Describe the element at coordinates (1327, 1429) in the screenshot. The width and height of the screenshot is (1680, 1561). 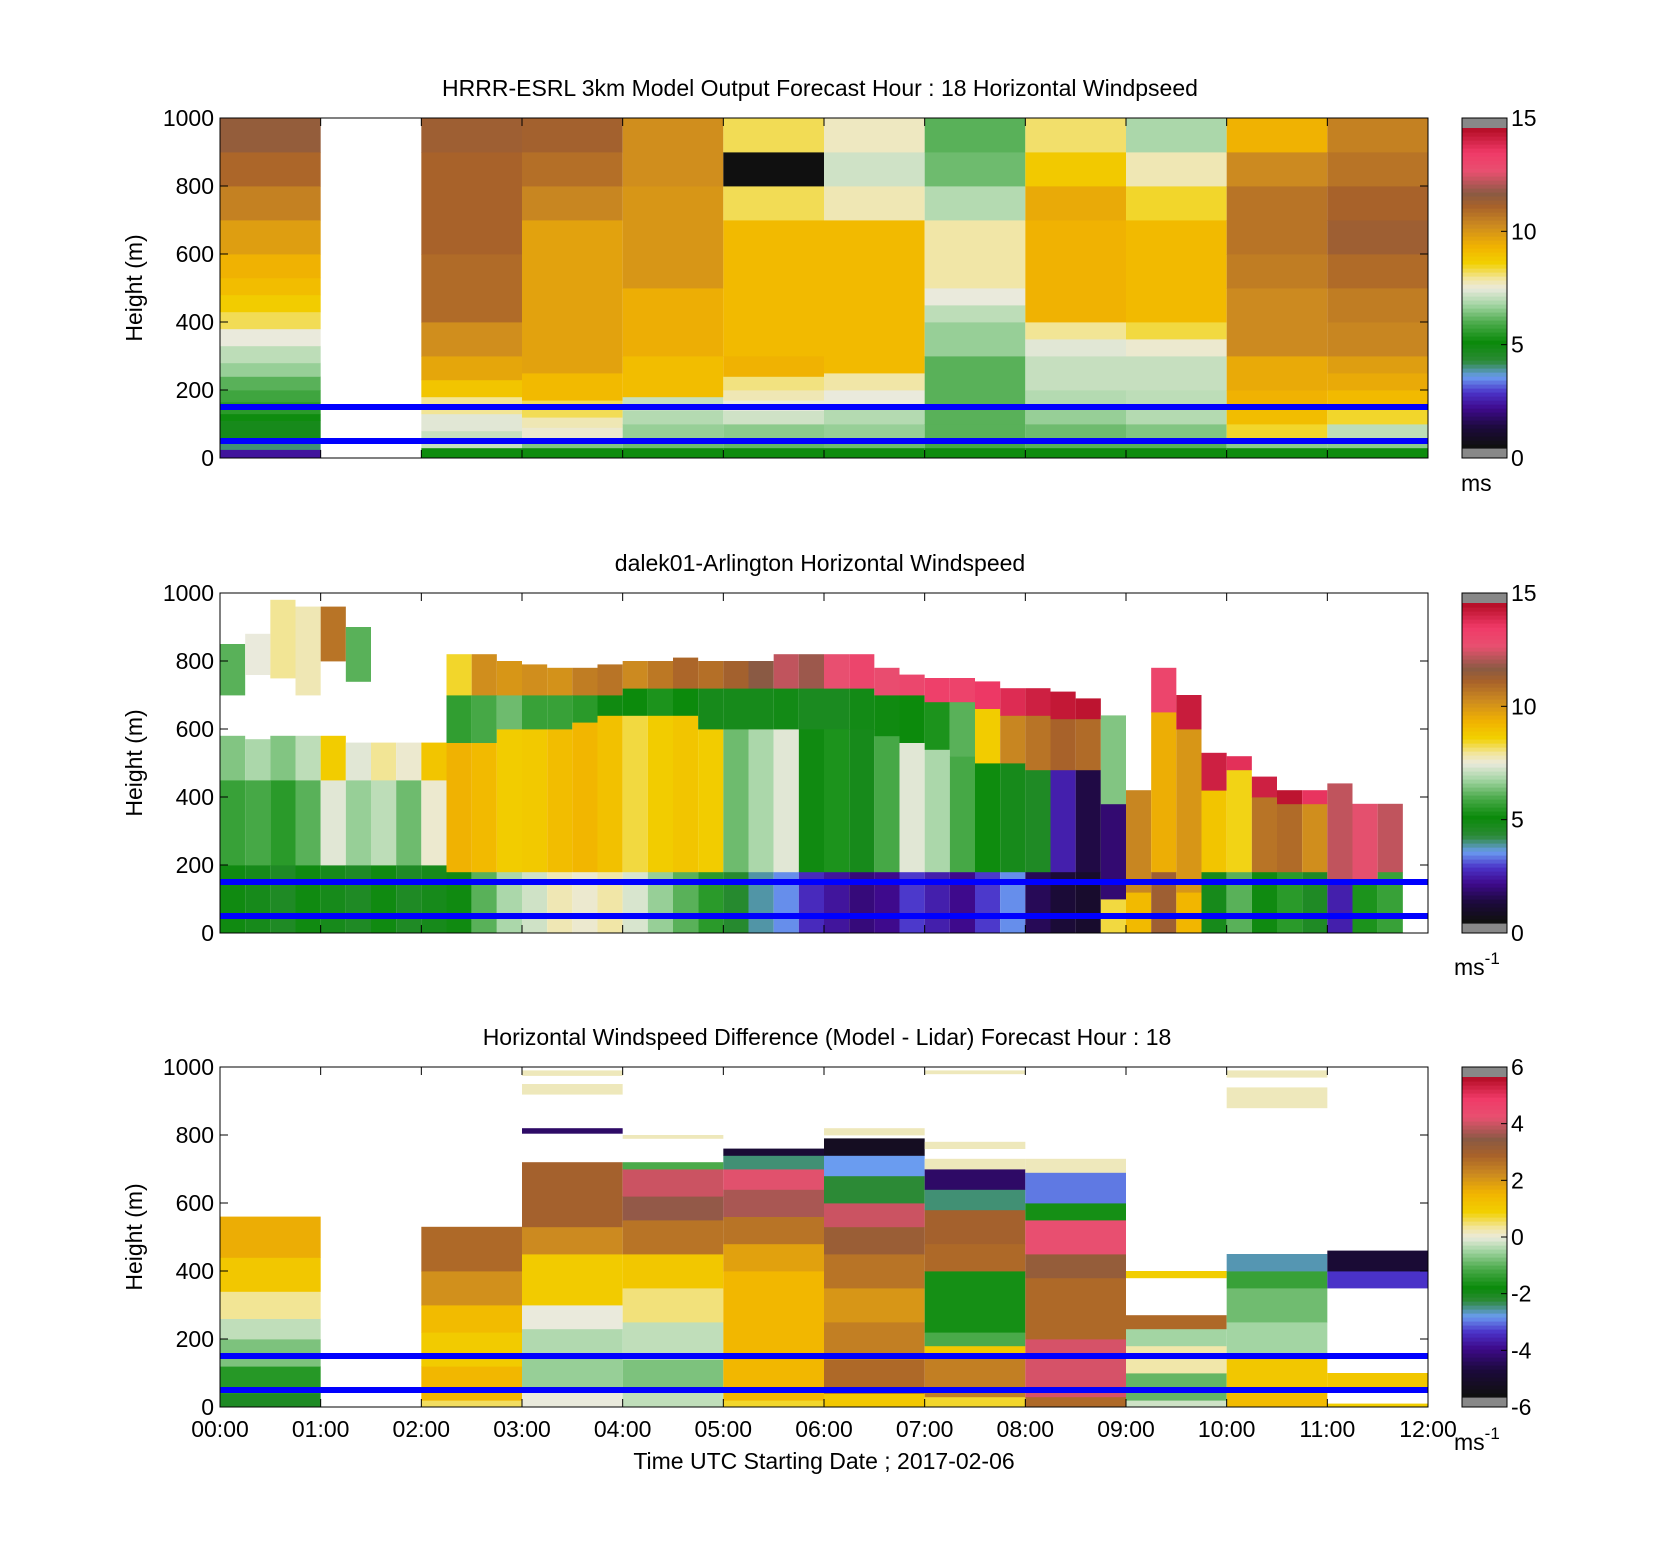
I see `x-tick-label: 11:00` at that location.